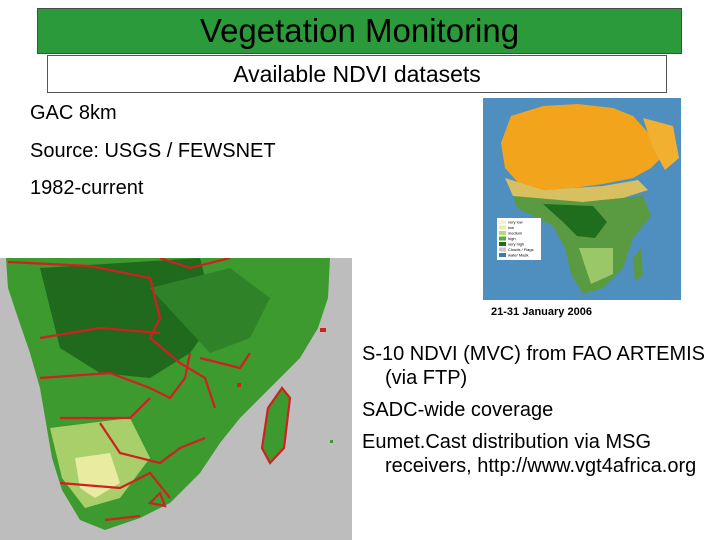  I want to click on dataset-resolution: GAC 8km, so click(73, 113).